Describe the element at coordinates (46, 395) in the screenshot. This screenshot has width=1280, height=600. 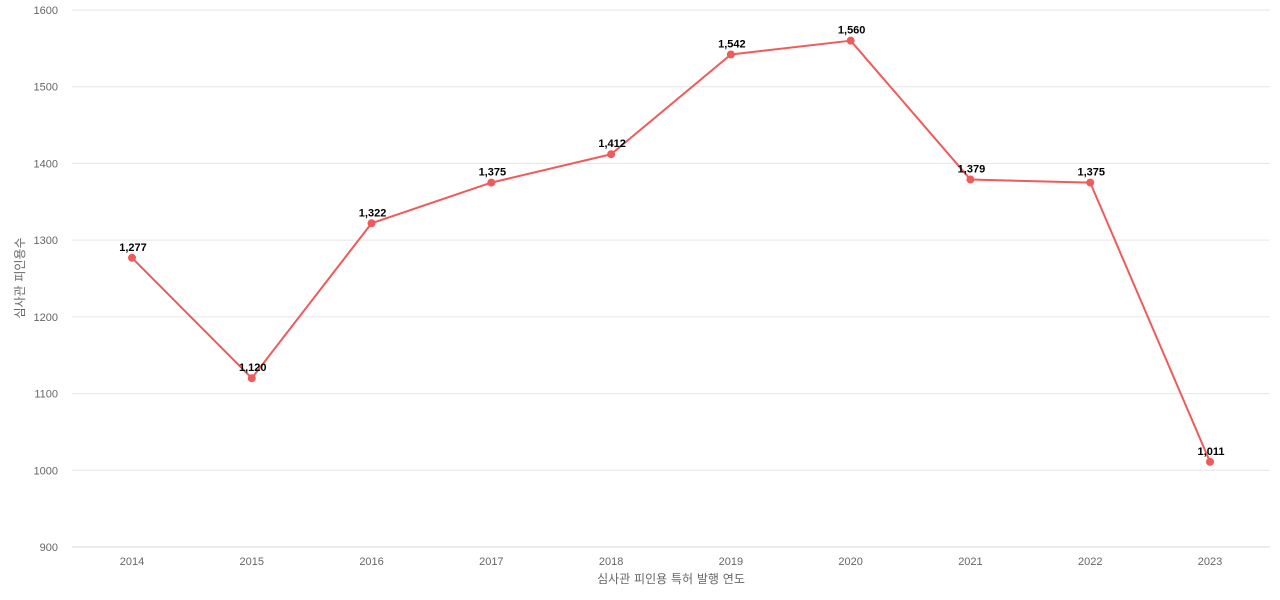
I see `y-tick-label: 1100` at that location.